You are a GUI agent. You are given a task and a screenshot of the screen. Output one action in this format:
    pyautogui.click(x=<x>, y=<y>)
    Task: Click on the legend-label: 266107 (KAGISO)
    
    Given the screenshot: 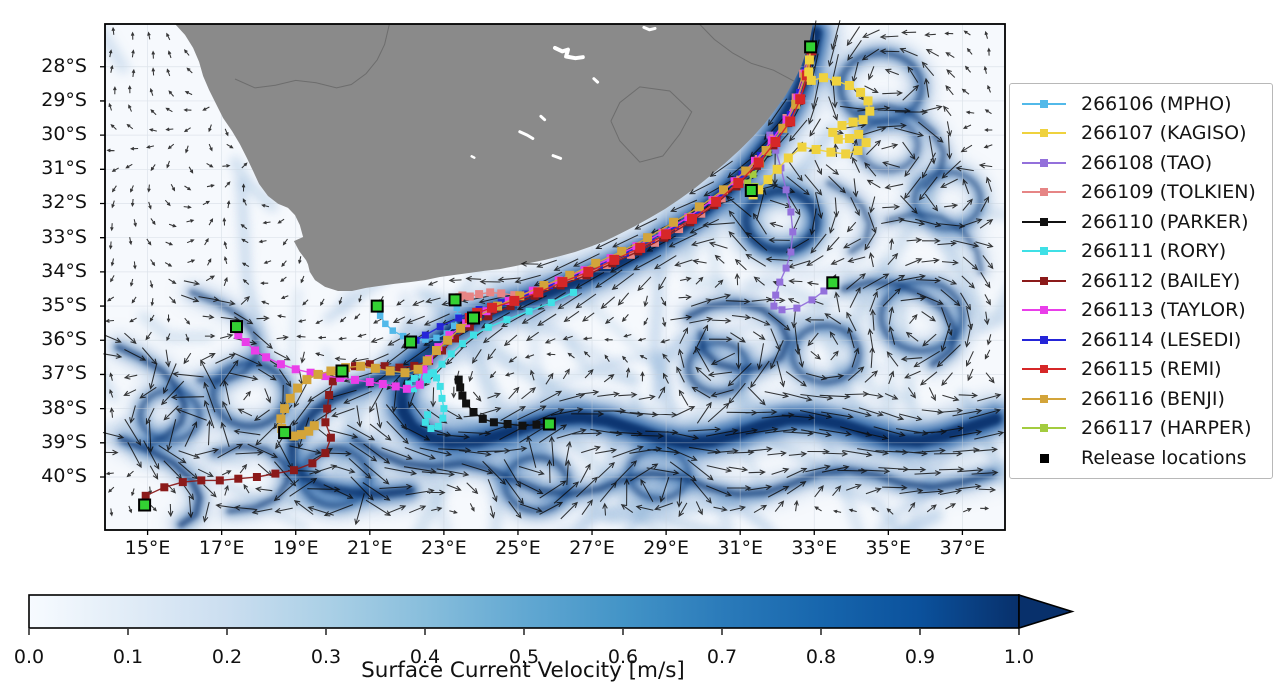 What is the action you would take?
    pyautogui.click(x=1164, y=133)
    